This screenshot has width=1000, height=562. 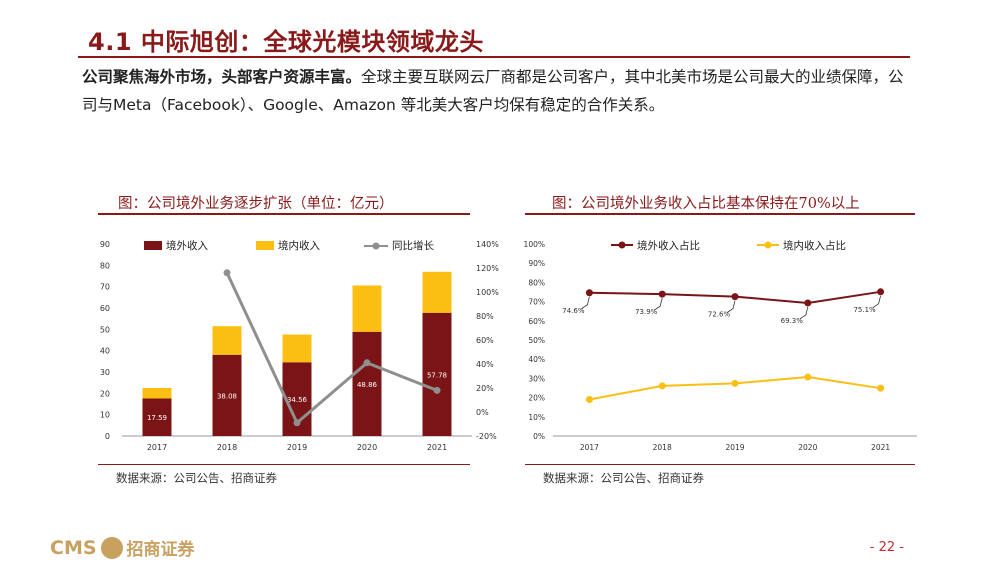 I want to click on y-tick-label: 80%, so click(x=536, y=282).